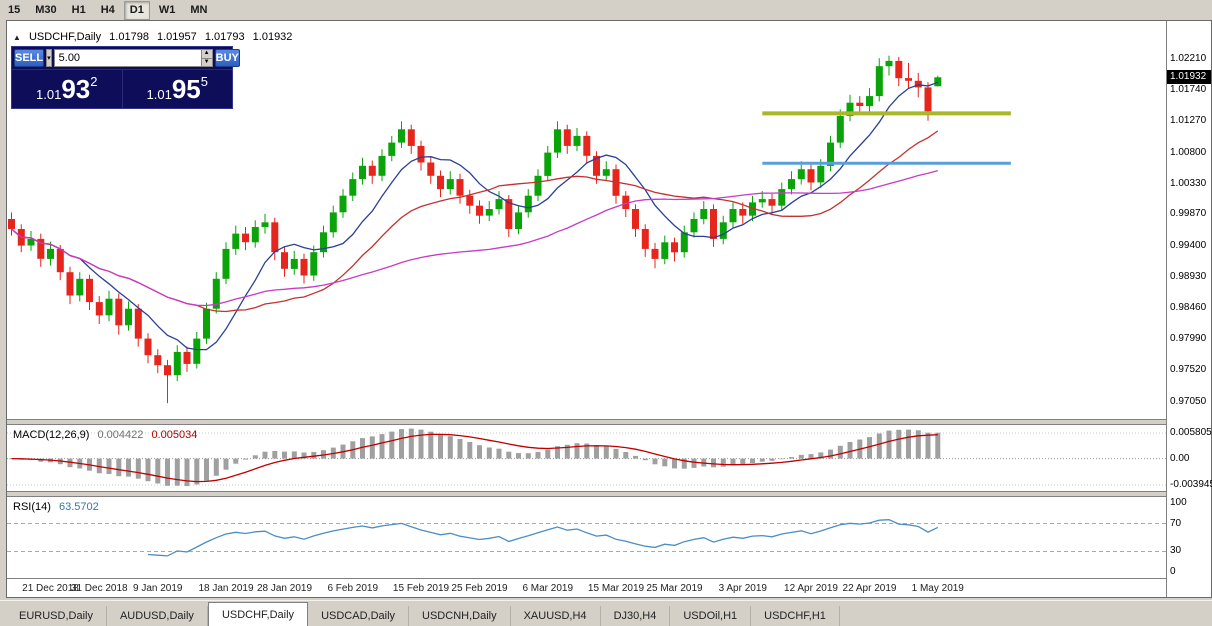 Image resolution: width=1212 pixels, height=626 pixels. Describe the element at coordinates (359, 616) in the screenshot. I see `chart-tab-usdcad-daily: USDCAD,Daily` at that location.